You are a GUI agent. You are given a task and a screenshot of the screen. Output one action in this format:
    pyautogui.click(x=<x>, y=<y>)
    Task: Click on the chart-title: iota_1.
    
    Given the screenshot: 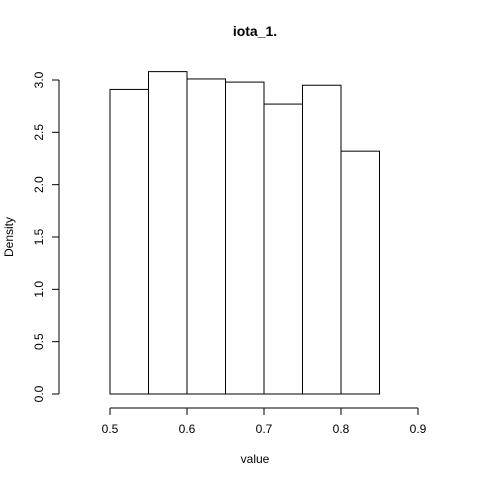 What is the action you would take?
    pyautogui.click(x=255, y=31)
    